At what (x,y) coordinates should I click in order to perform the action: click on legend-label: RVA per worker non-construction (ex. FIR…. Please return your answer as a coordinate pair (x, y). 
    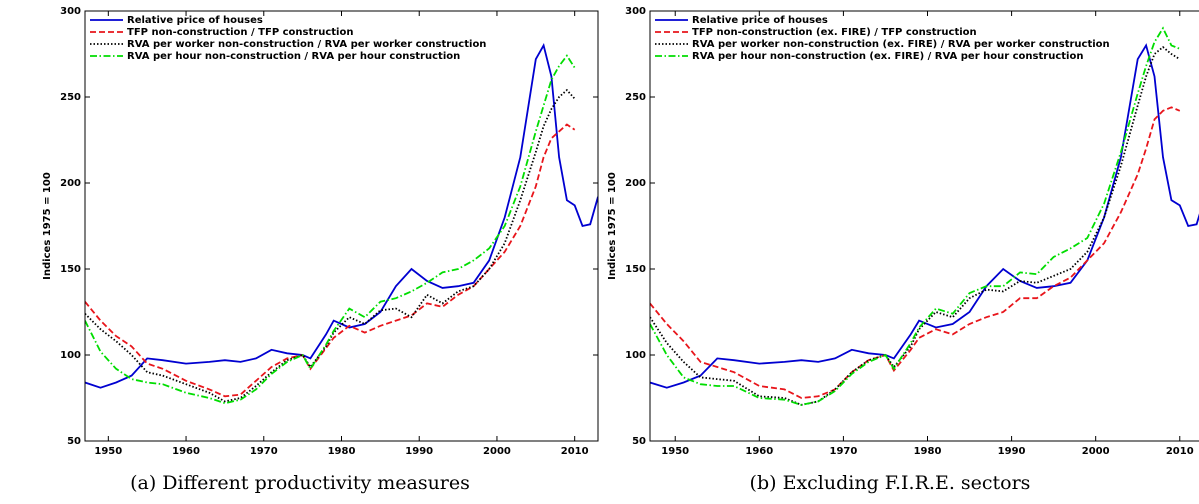
    Looking at the image, I should click on (901, 44).